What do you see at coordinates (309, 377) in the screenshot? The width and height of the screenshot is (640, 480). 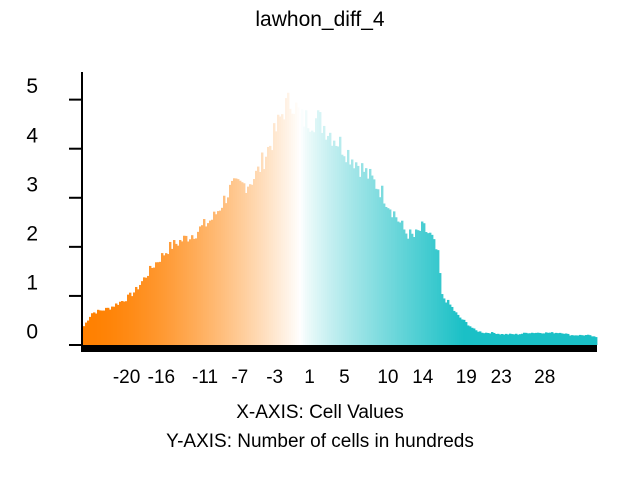 I see `x-tick-label: 1` at bounding box center [309, 377].